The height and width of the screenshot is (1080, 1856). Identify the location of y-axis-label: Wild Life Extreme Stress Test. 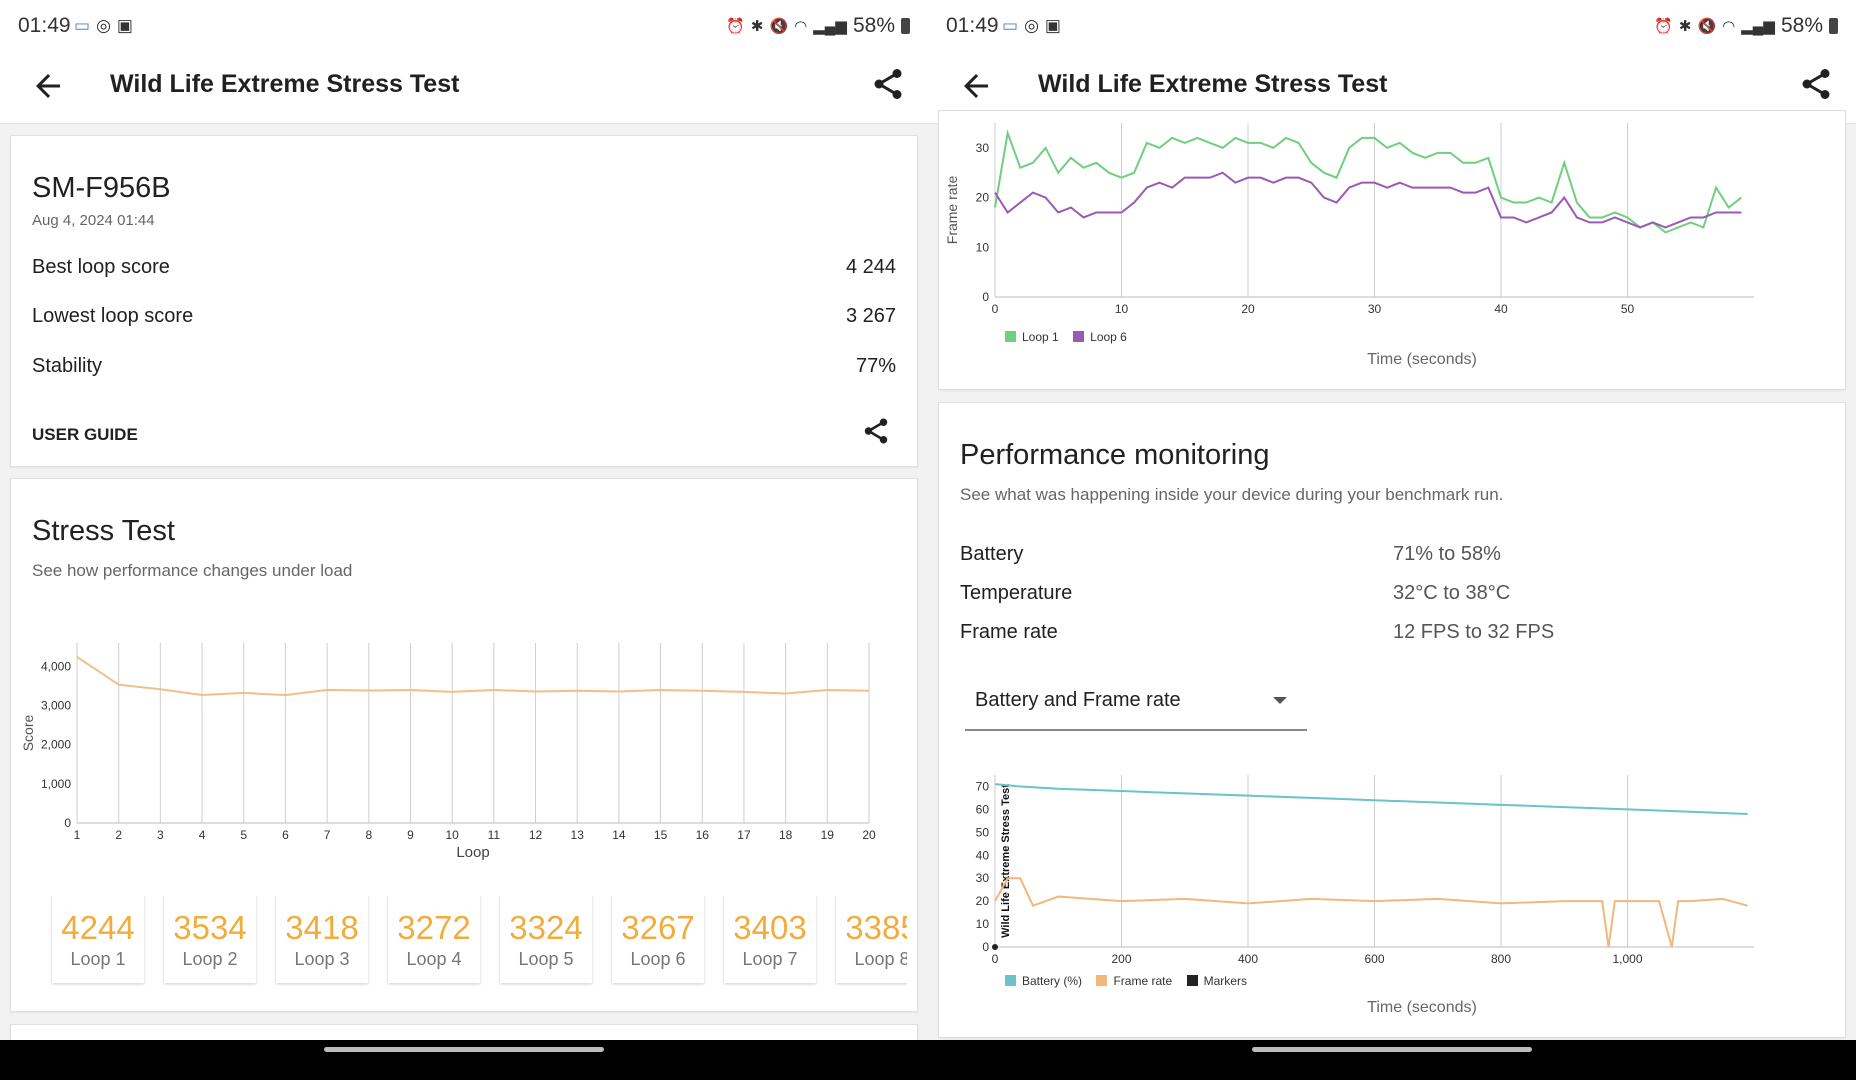
(1006, 861).